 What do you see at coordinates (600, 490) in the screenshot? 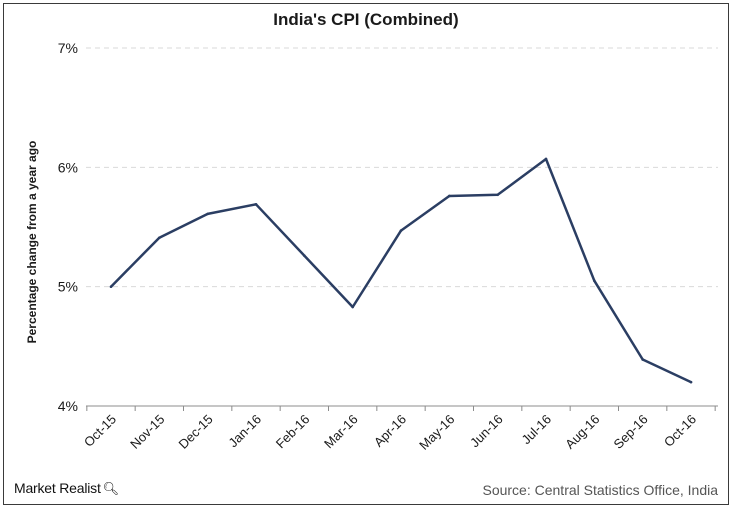
I see `source-note: Source: Central Statistics Office, India` at bounding box center [600, 490].